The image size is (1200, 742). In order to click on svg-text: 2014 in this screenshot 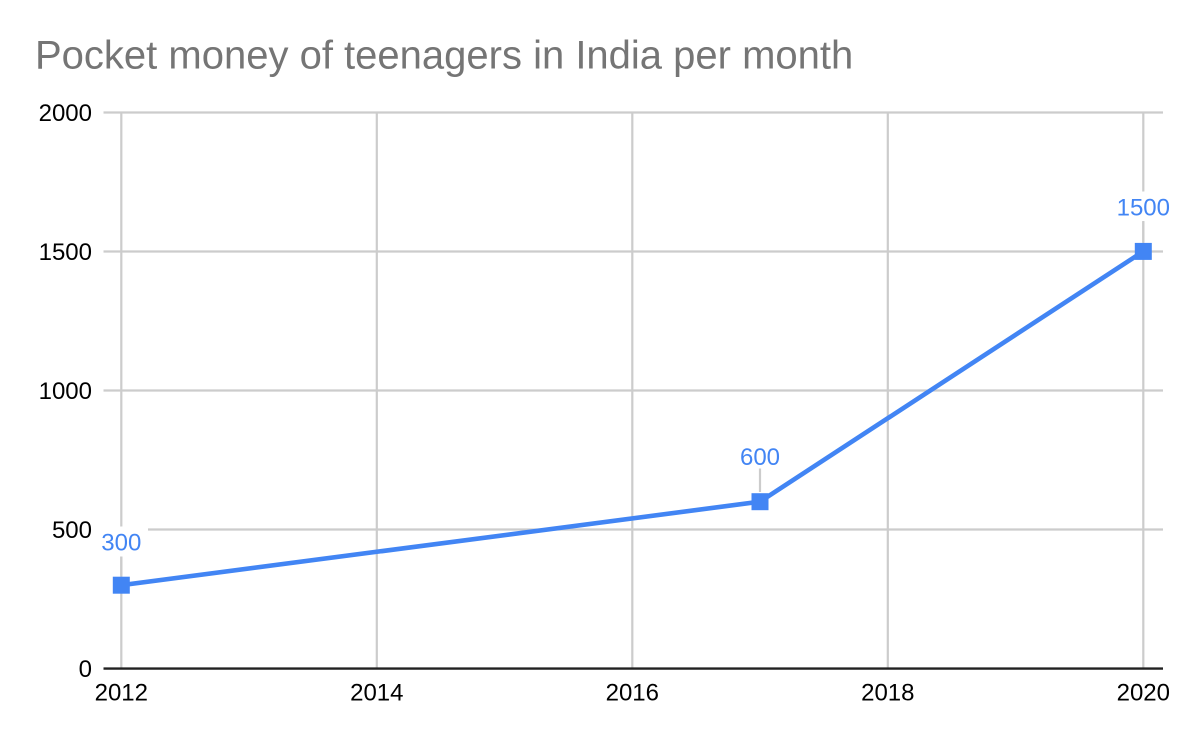, I will do `click(376, 693)`.